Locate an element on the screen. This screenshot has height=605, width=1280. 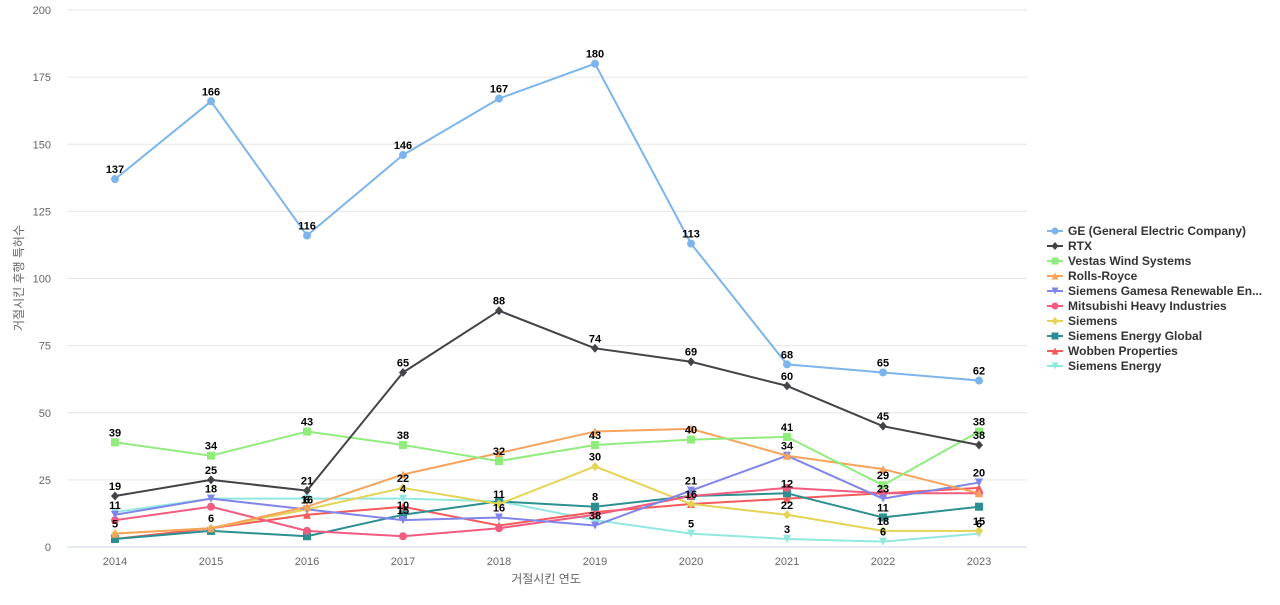
legend-item: Siemens is located at coordinates (1082, 321).